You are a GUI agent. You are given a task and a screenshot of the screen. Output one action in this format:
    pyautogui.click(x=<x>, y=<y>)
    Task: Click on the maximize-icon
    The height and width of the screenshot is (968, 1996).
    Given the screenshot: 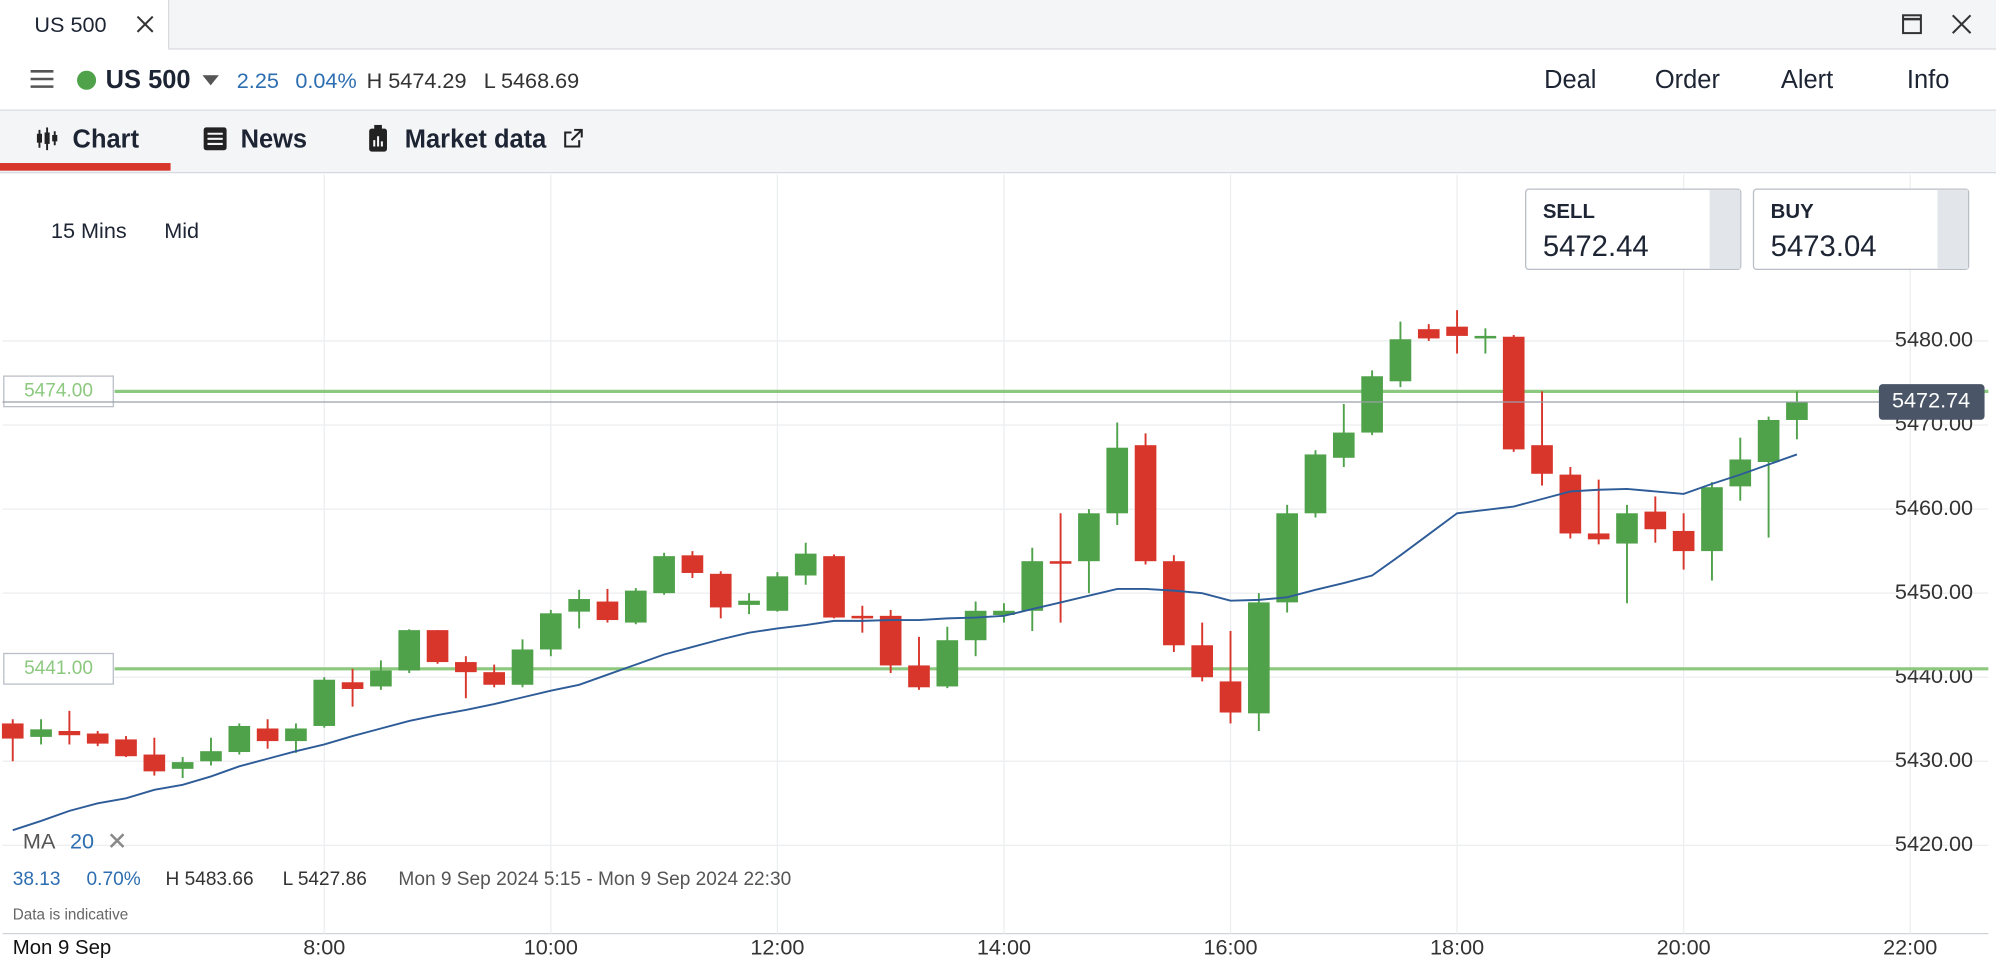 What is the action you would take?
    pyautogui.click(x=1912, y=24)
    